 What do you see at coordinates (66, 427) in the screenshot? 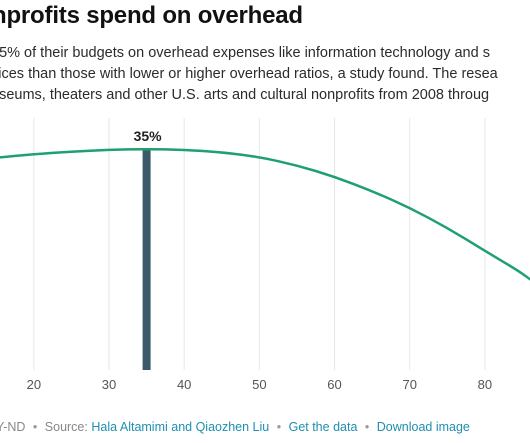
I see `source-label: Source:` at bounding box center [66, 427].